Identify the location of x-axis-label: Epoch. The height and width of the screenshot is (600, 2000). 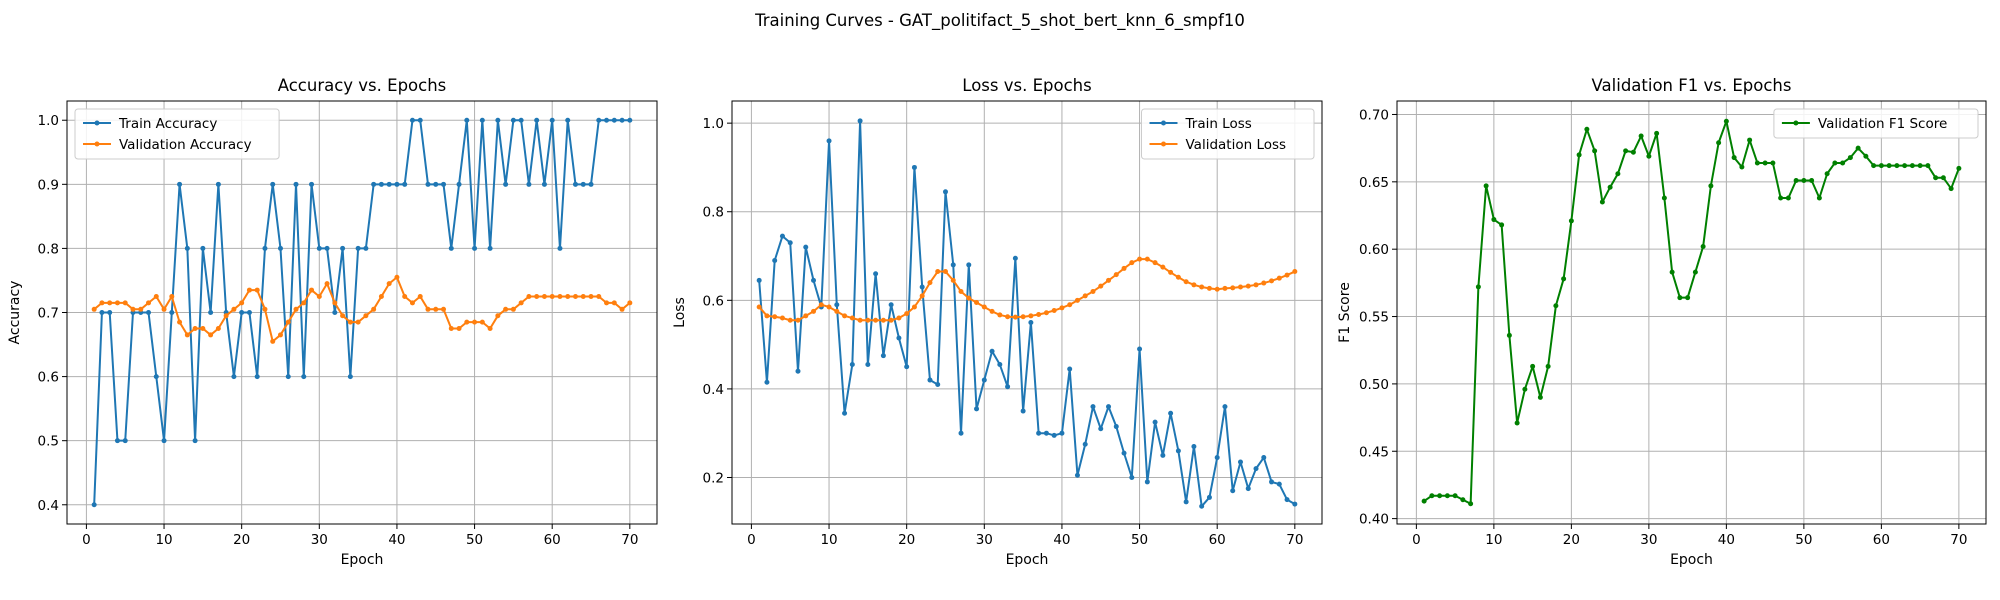
(1027, 560).